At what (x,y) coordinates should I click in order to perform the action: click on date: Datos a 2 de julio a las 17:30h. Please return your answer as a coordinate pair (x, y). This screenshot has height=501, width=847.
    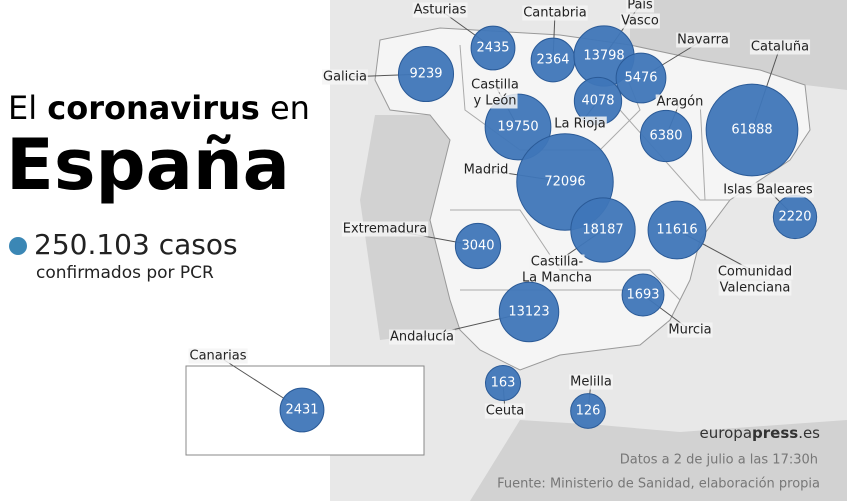
    Looking at the image, I should click on (719, 460).